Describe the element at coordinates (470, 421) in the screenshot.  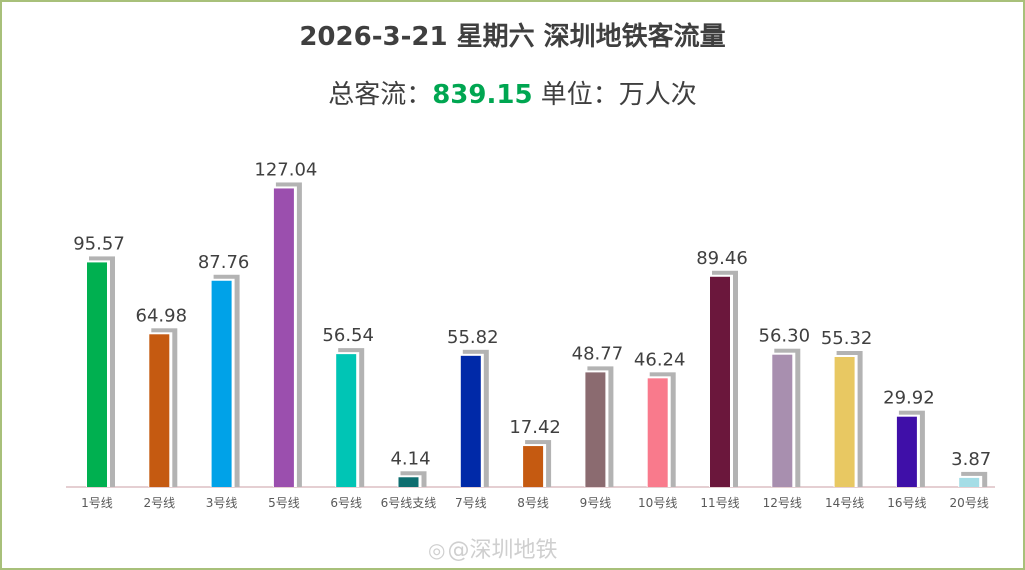
I see `bar-7号线` at that location.